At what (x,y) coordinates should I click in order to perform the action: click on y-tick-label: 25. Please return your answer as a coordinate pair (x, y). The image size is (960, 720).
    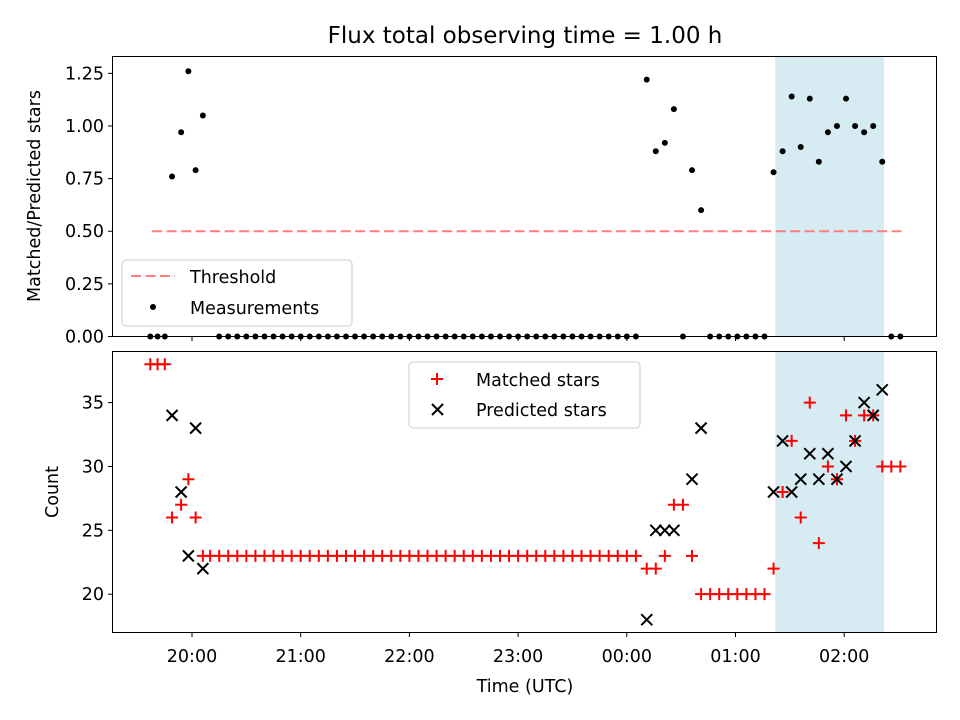
    Looking at the image, I should click on (93, 531).